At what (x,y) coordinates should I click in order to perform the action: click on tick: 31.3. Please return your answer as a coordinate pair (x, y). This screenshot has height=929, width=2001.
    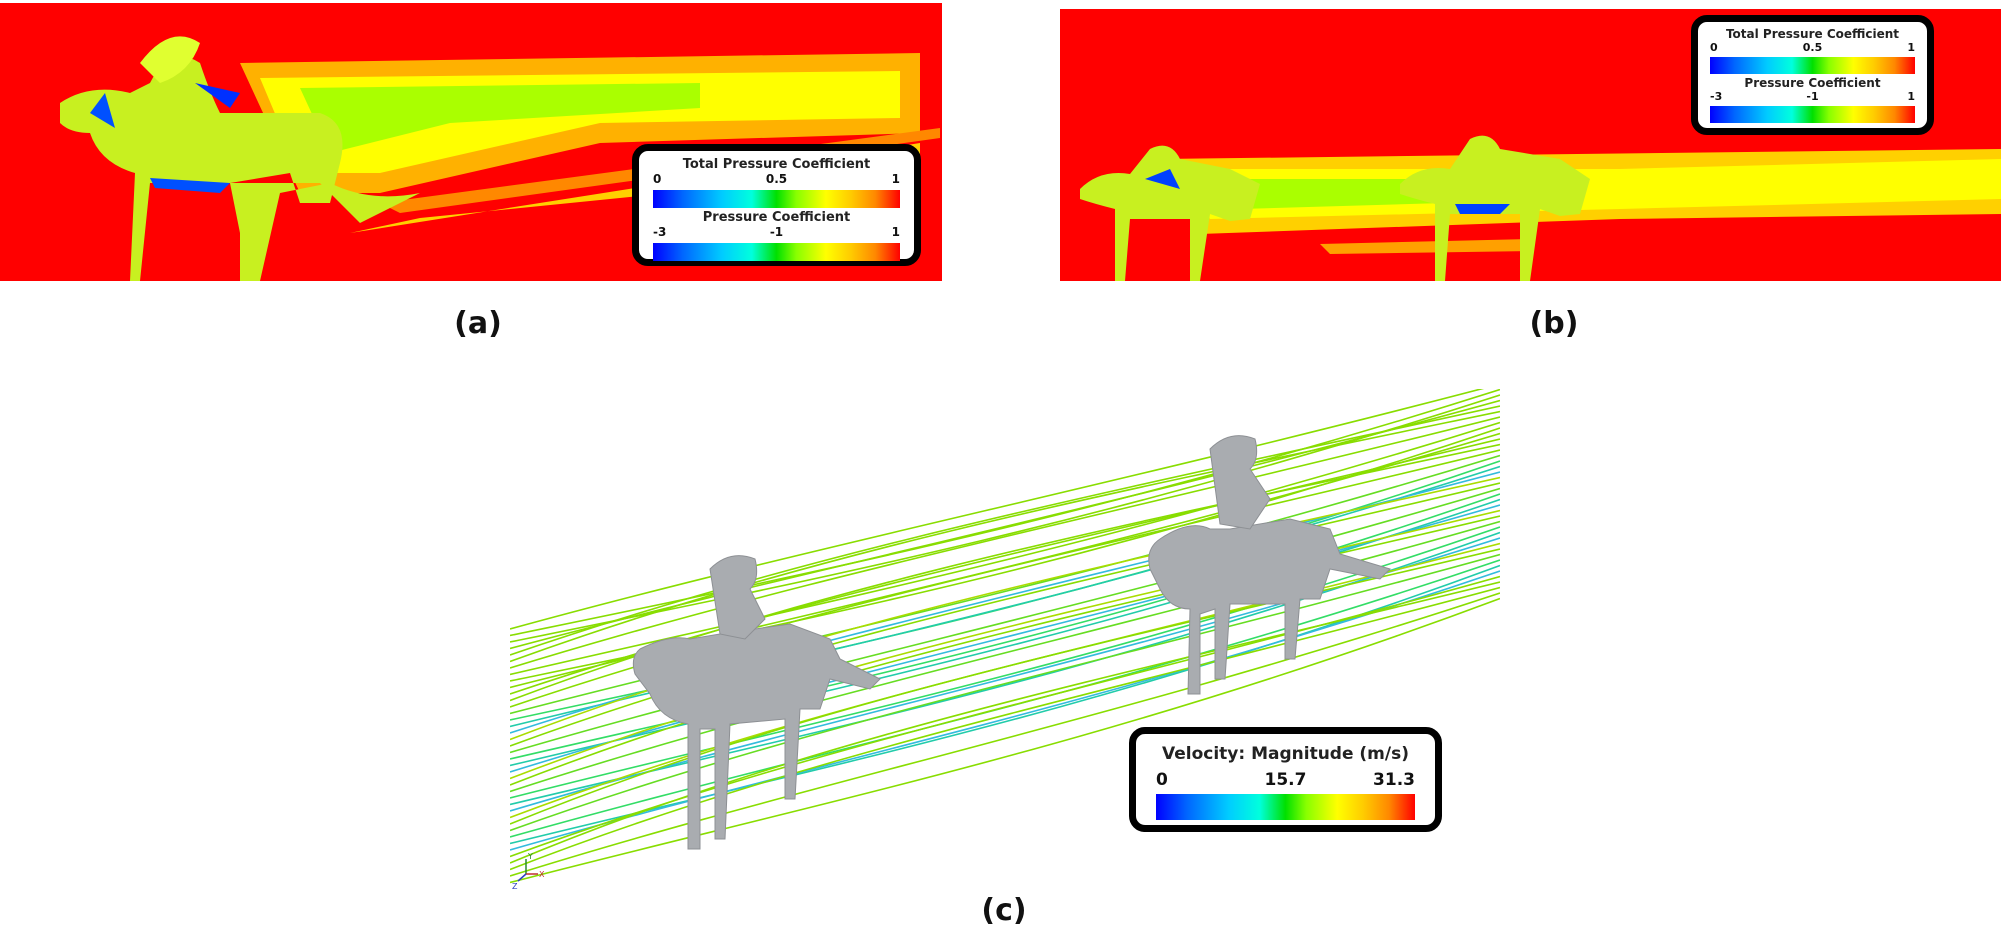
    Looking at the image, I should click on (1394, 780).